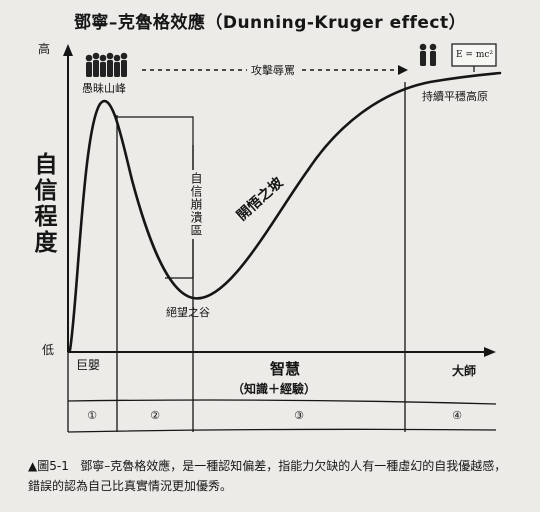 Image resolution: width=540 pixels, height=512 pixels. What do you see at coordinates (155, 415) in the screenshot?
I see `stage-2-label: ②` at bounding box center [155, 415].